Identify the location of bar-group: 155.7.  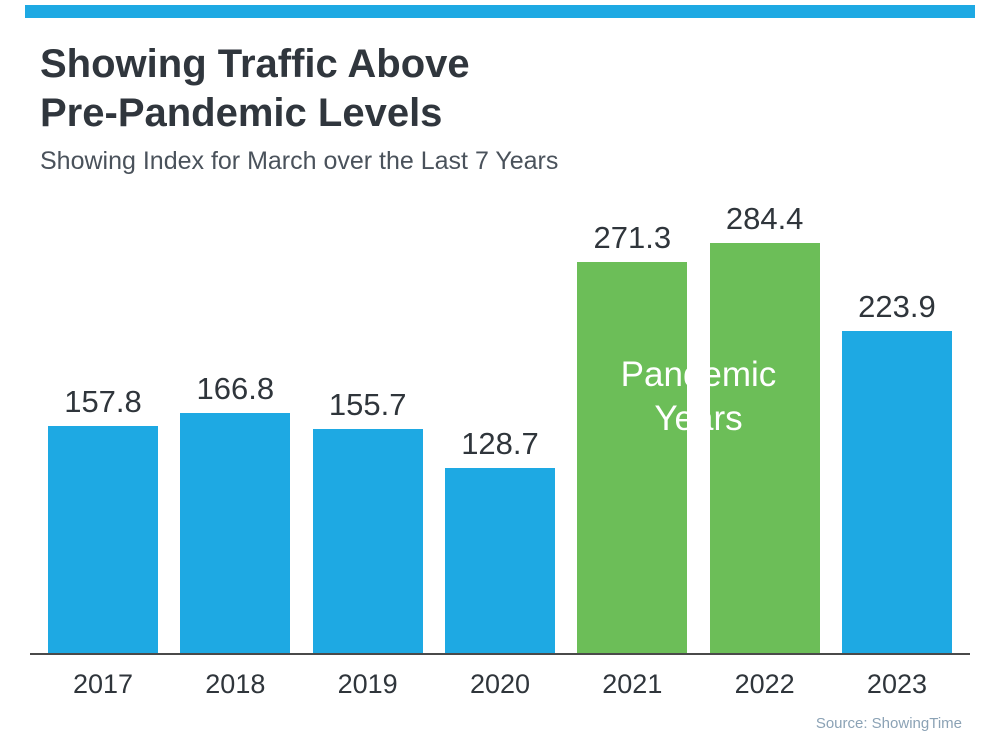
(367, 519).